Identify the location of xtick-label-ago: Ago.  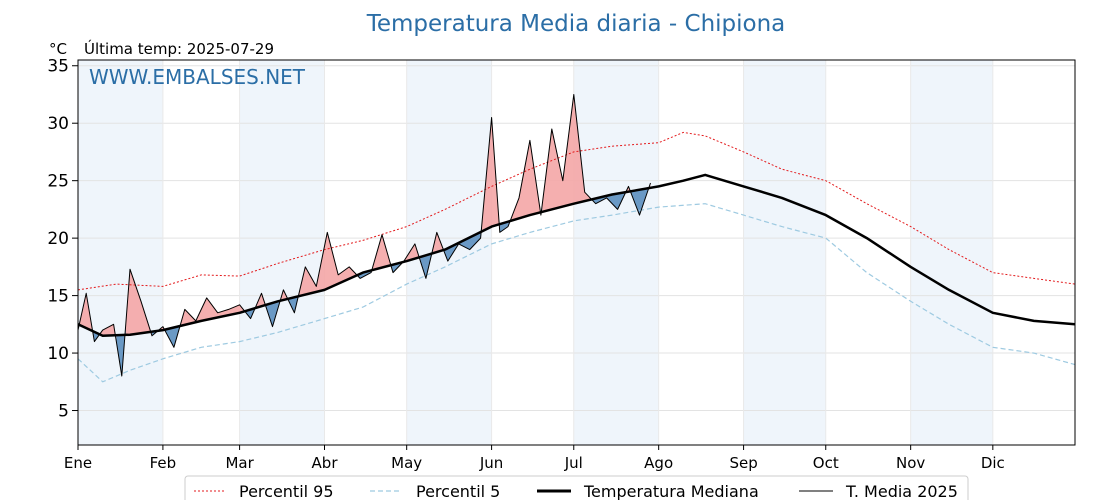
(658, 463).